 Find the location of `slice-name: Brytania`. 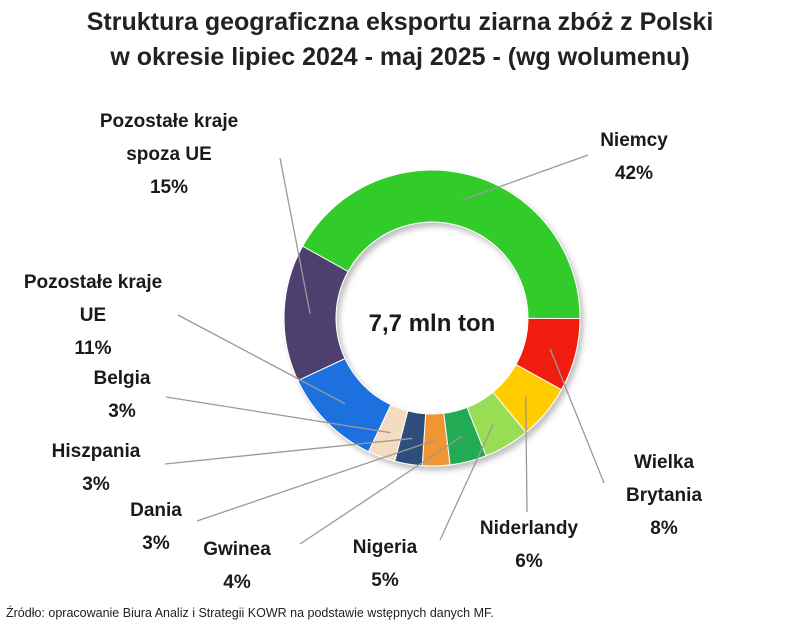

slice-name: Brytania is located at coordinates (664, 495).